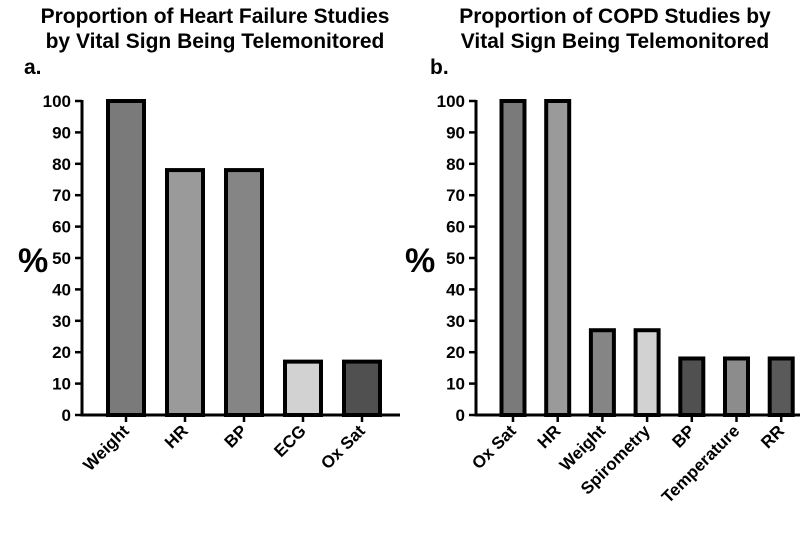 This screenshot has width=810, height=543. What do you see at coordinates (107, 448) in the screenshot?
I see `chart-a-category-label: Weight` at bounding box center [107, 448].